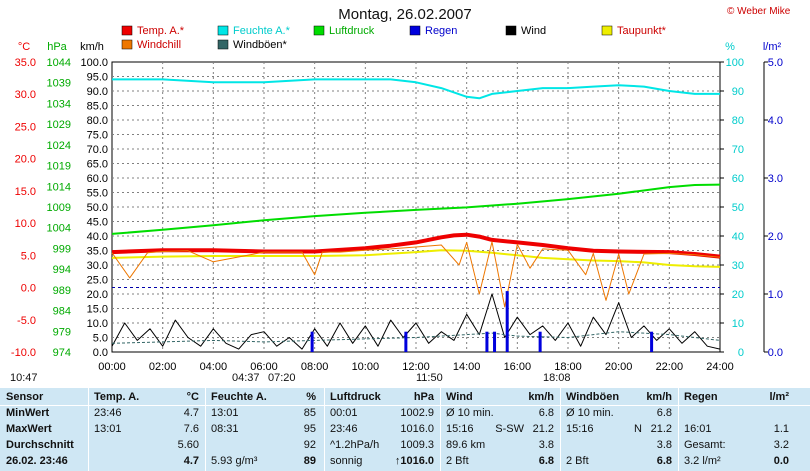 This screenshot has height=471, width=810. Describe the element at coordinates (467, 367) in the screenshot. I see `x-tick-label: 14:00` at that location.